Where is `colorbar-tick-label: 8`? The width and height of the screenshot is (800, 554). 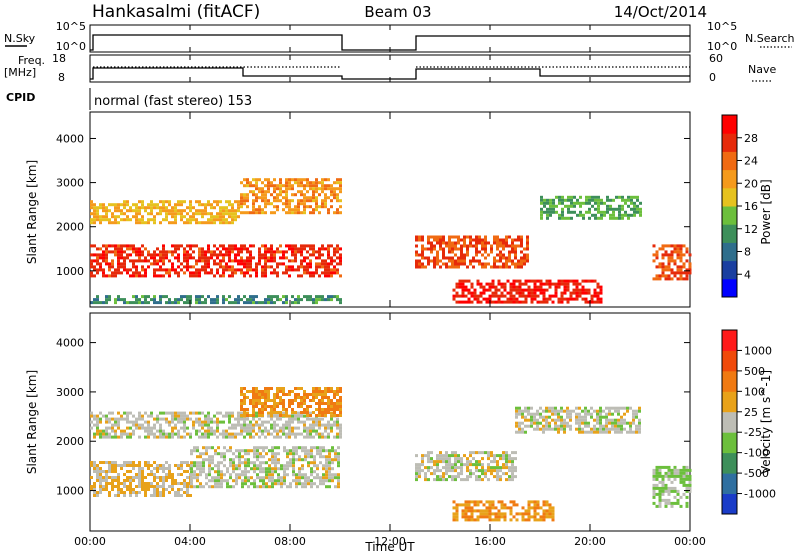 colorbar-tick-label: 8 is located at coordinates (747, 252).